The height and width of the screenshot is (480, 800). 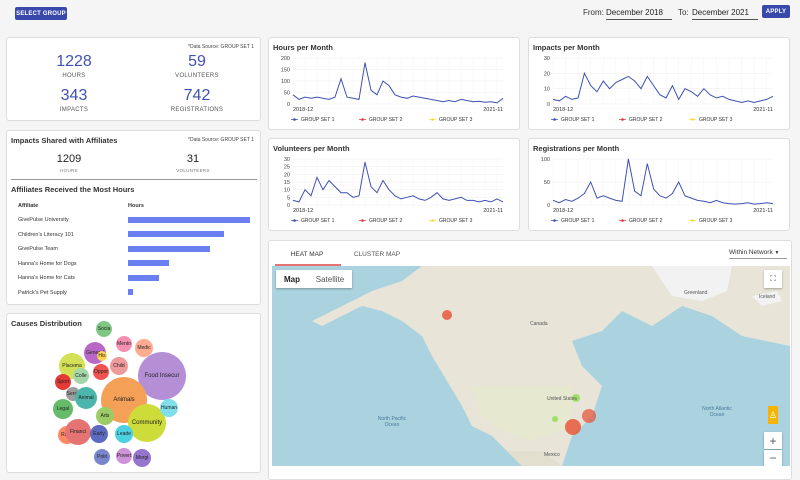 What do you see at coordinates (392, 422) in the screenshot?
I see `map-label-north-pacific: North Pacific Ocean` at bounding box center [392, 422].